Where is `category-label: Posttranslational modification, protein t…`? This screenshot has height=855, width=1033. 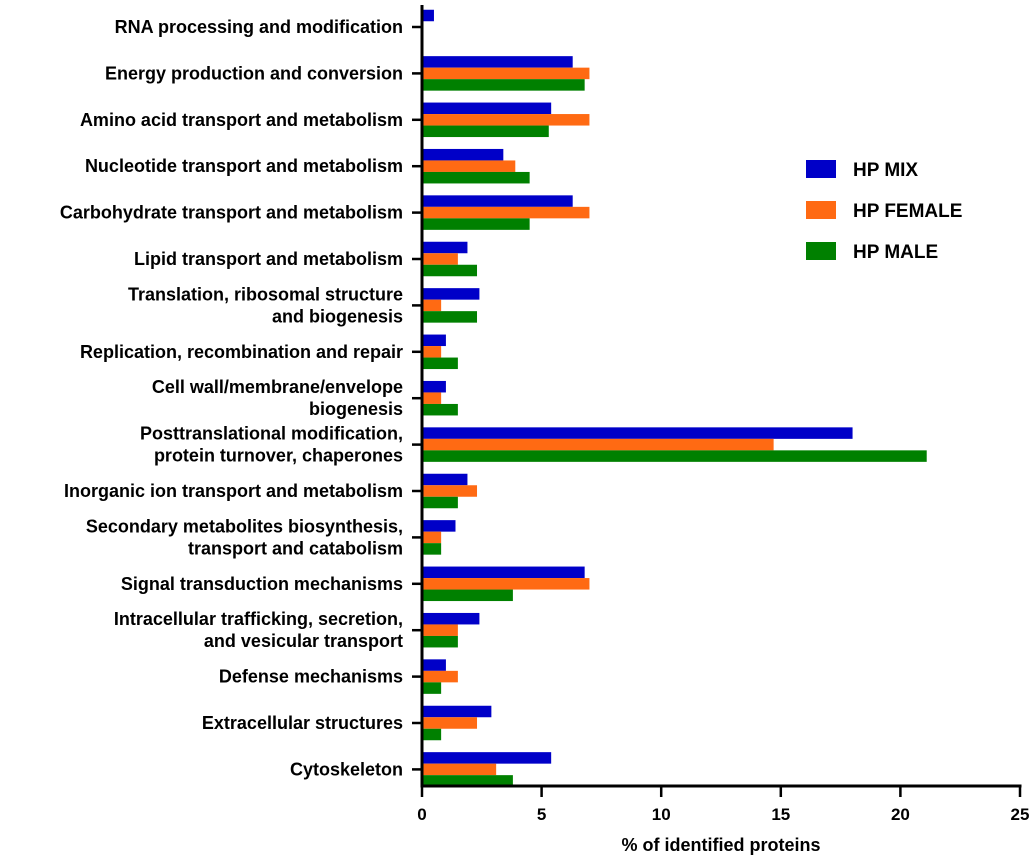 category-label: Posttranslational modification, protein t… is located at coordinates (271, 445).